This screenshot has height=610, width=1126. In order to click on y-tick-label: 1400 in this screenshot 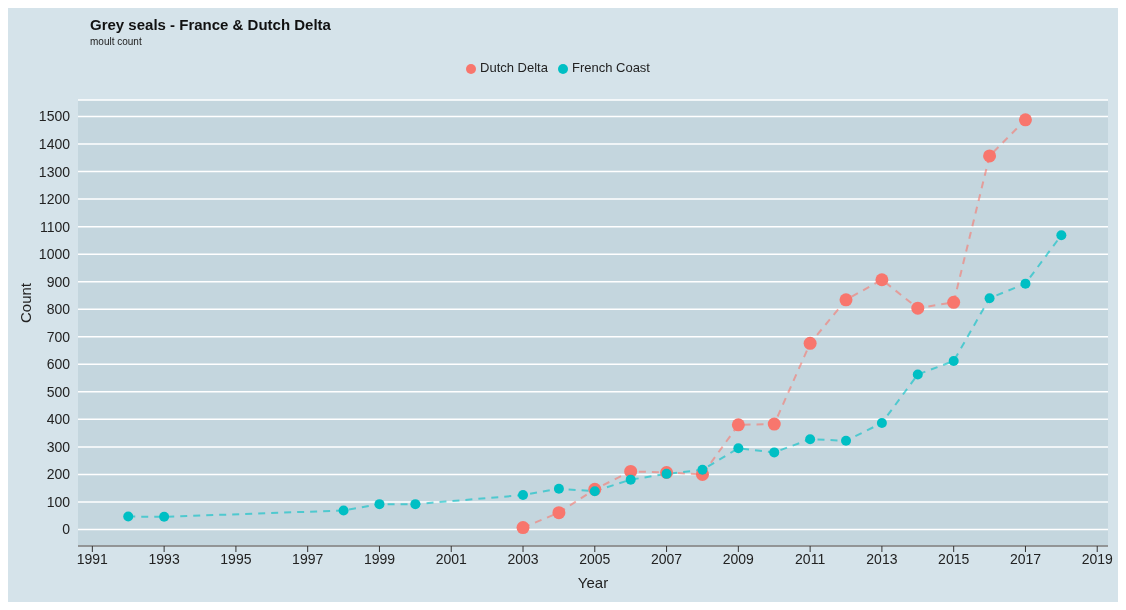, I will do `click(54, 144)`.